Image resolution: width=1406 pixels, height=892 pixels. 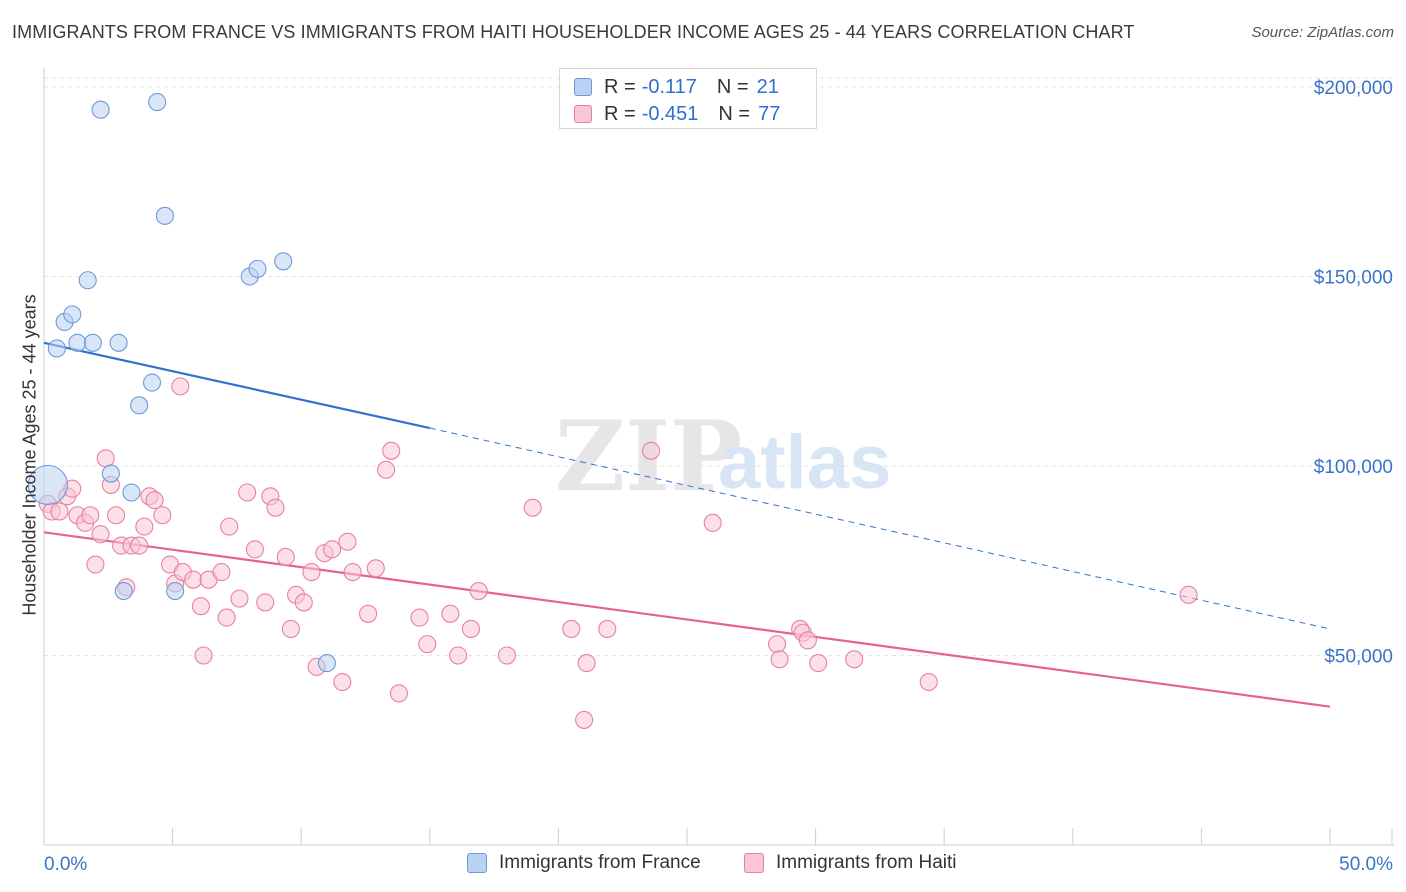 I want to click on legend-row-france: R = -0.117 N = 21, so click(x=676, y=87).